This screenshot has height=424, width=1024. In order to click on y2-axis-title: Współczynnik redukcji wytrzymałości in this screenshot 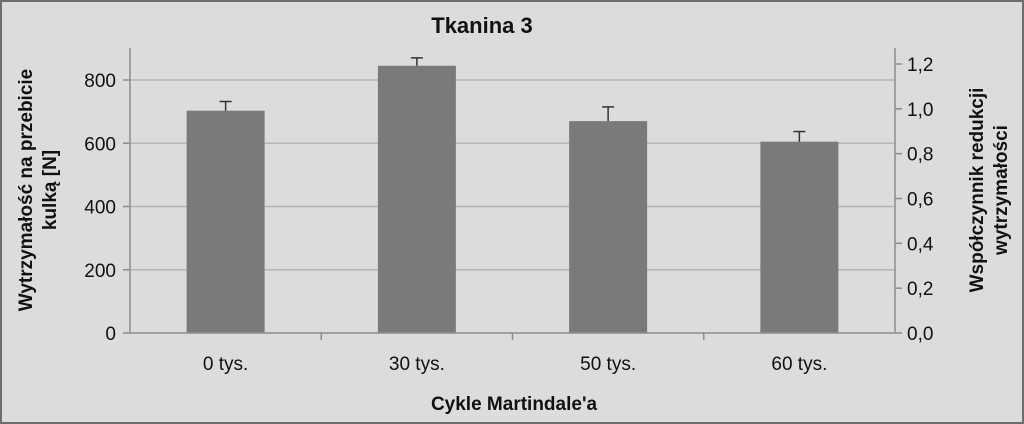, I will do `click(989, 190)`.